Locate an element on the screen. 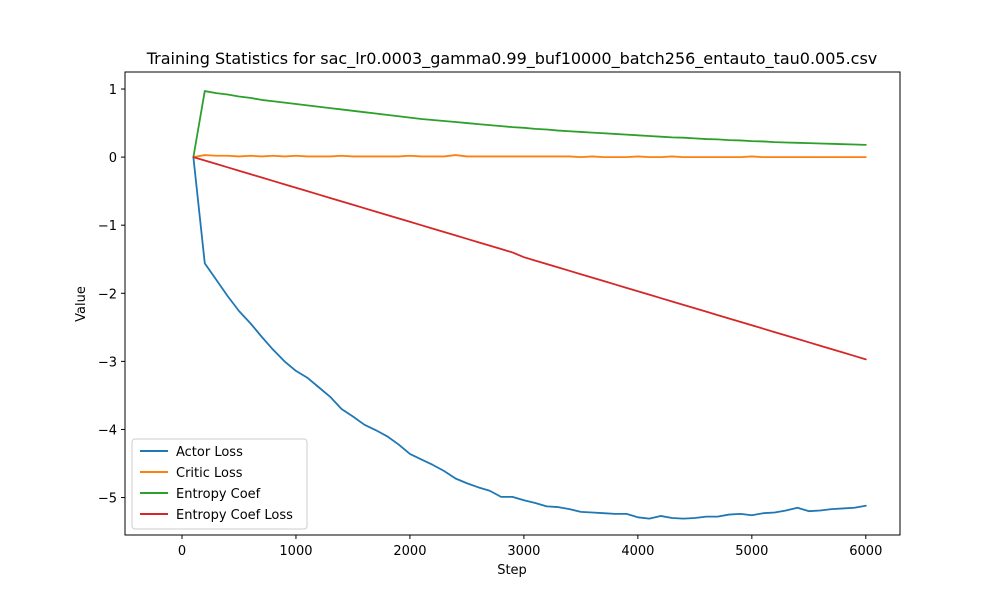  x-tick-label: 4000 is located at coordinates (637, 551).